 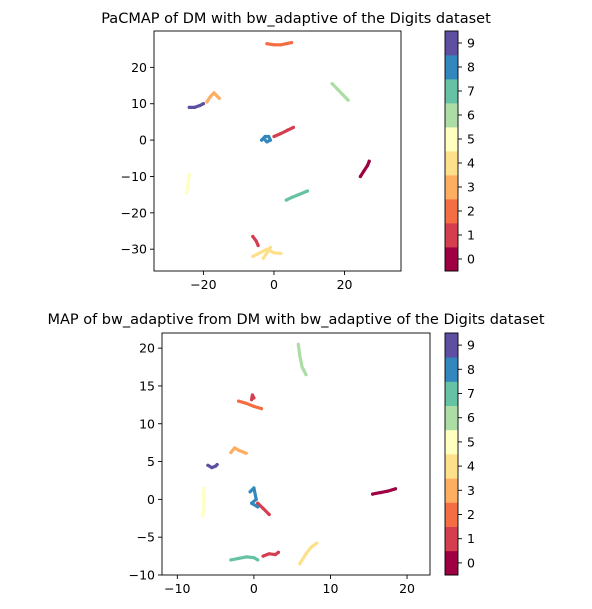 I want to click on y-tick-label: −10, so click(x=142, y=575).